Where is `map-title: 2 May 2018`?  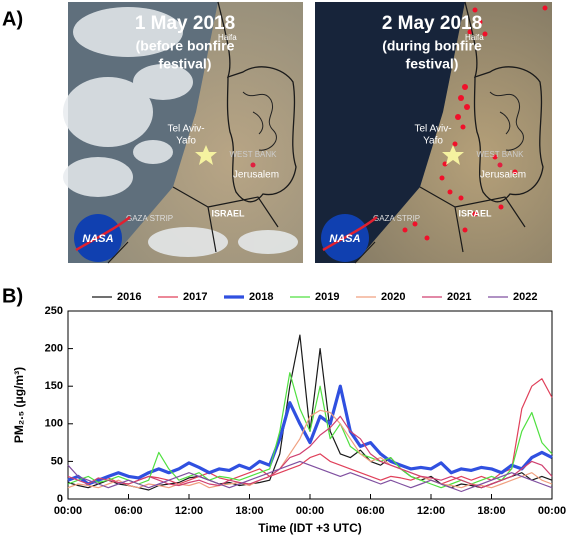 map-title: 2 May 2018 is located at coordinates (432, 23).